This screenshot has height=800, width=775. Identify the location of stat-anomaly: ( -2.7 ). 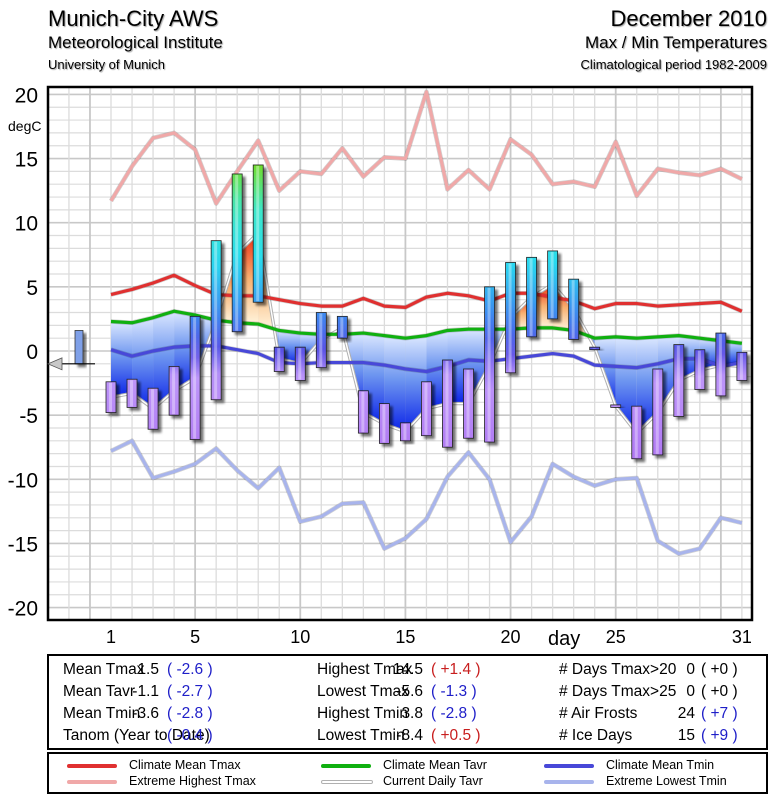
(190, 691).